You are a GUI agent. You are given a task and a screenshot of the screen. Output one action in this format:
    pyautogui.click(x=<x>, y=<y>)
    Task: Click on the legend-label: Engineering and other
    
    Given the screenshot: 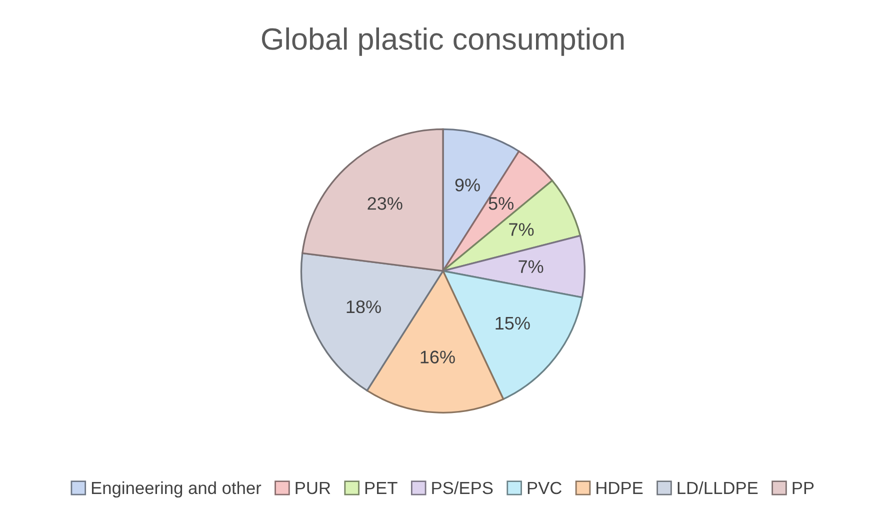 What is the action you would take?
    pyautogui.click(x=177, y=489)
    